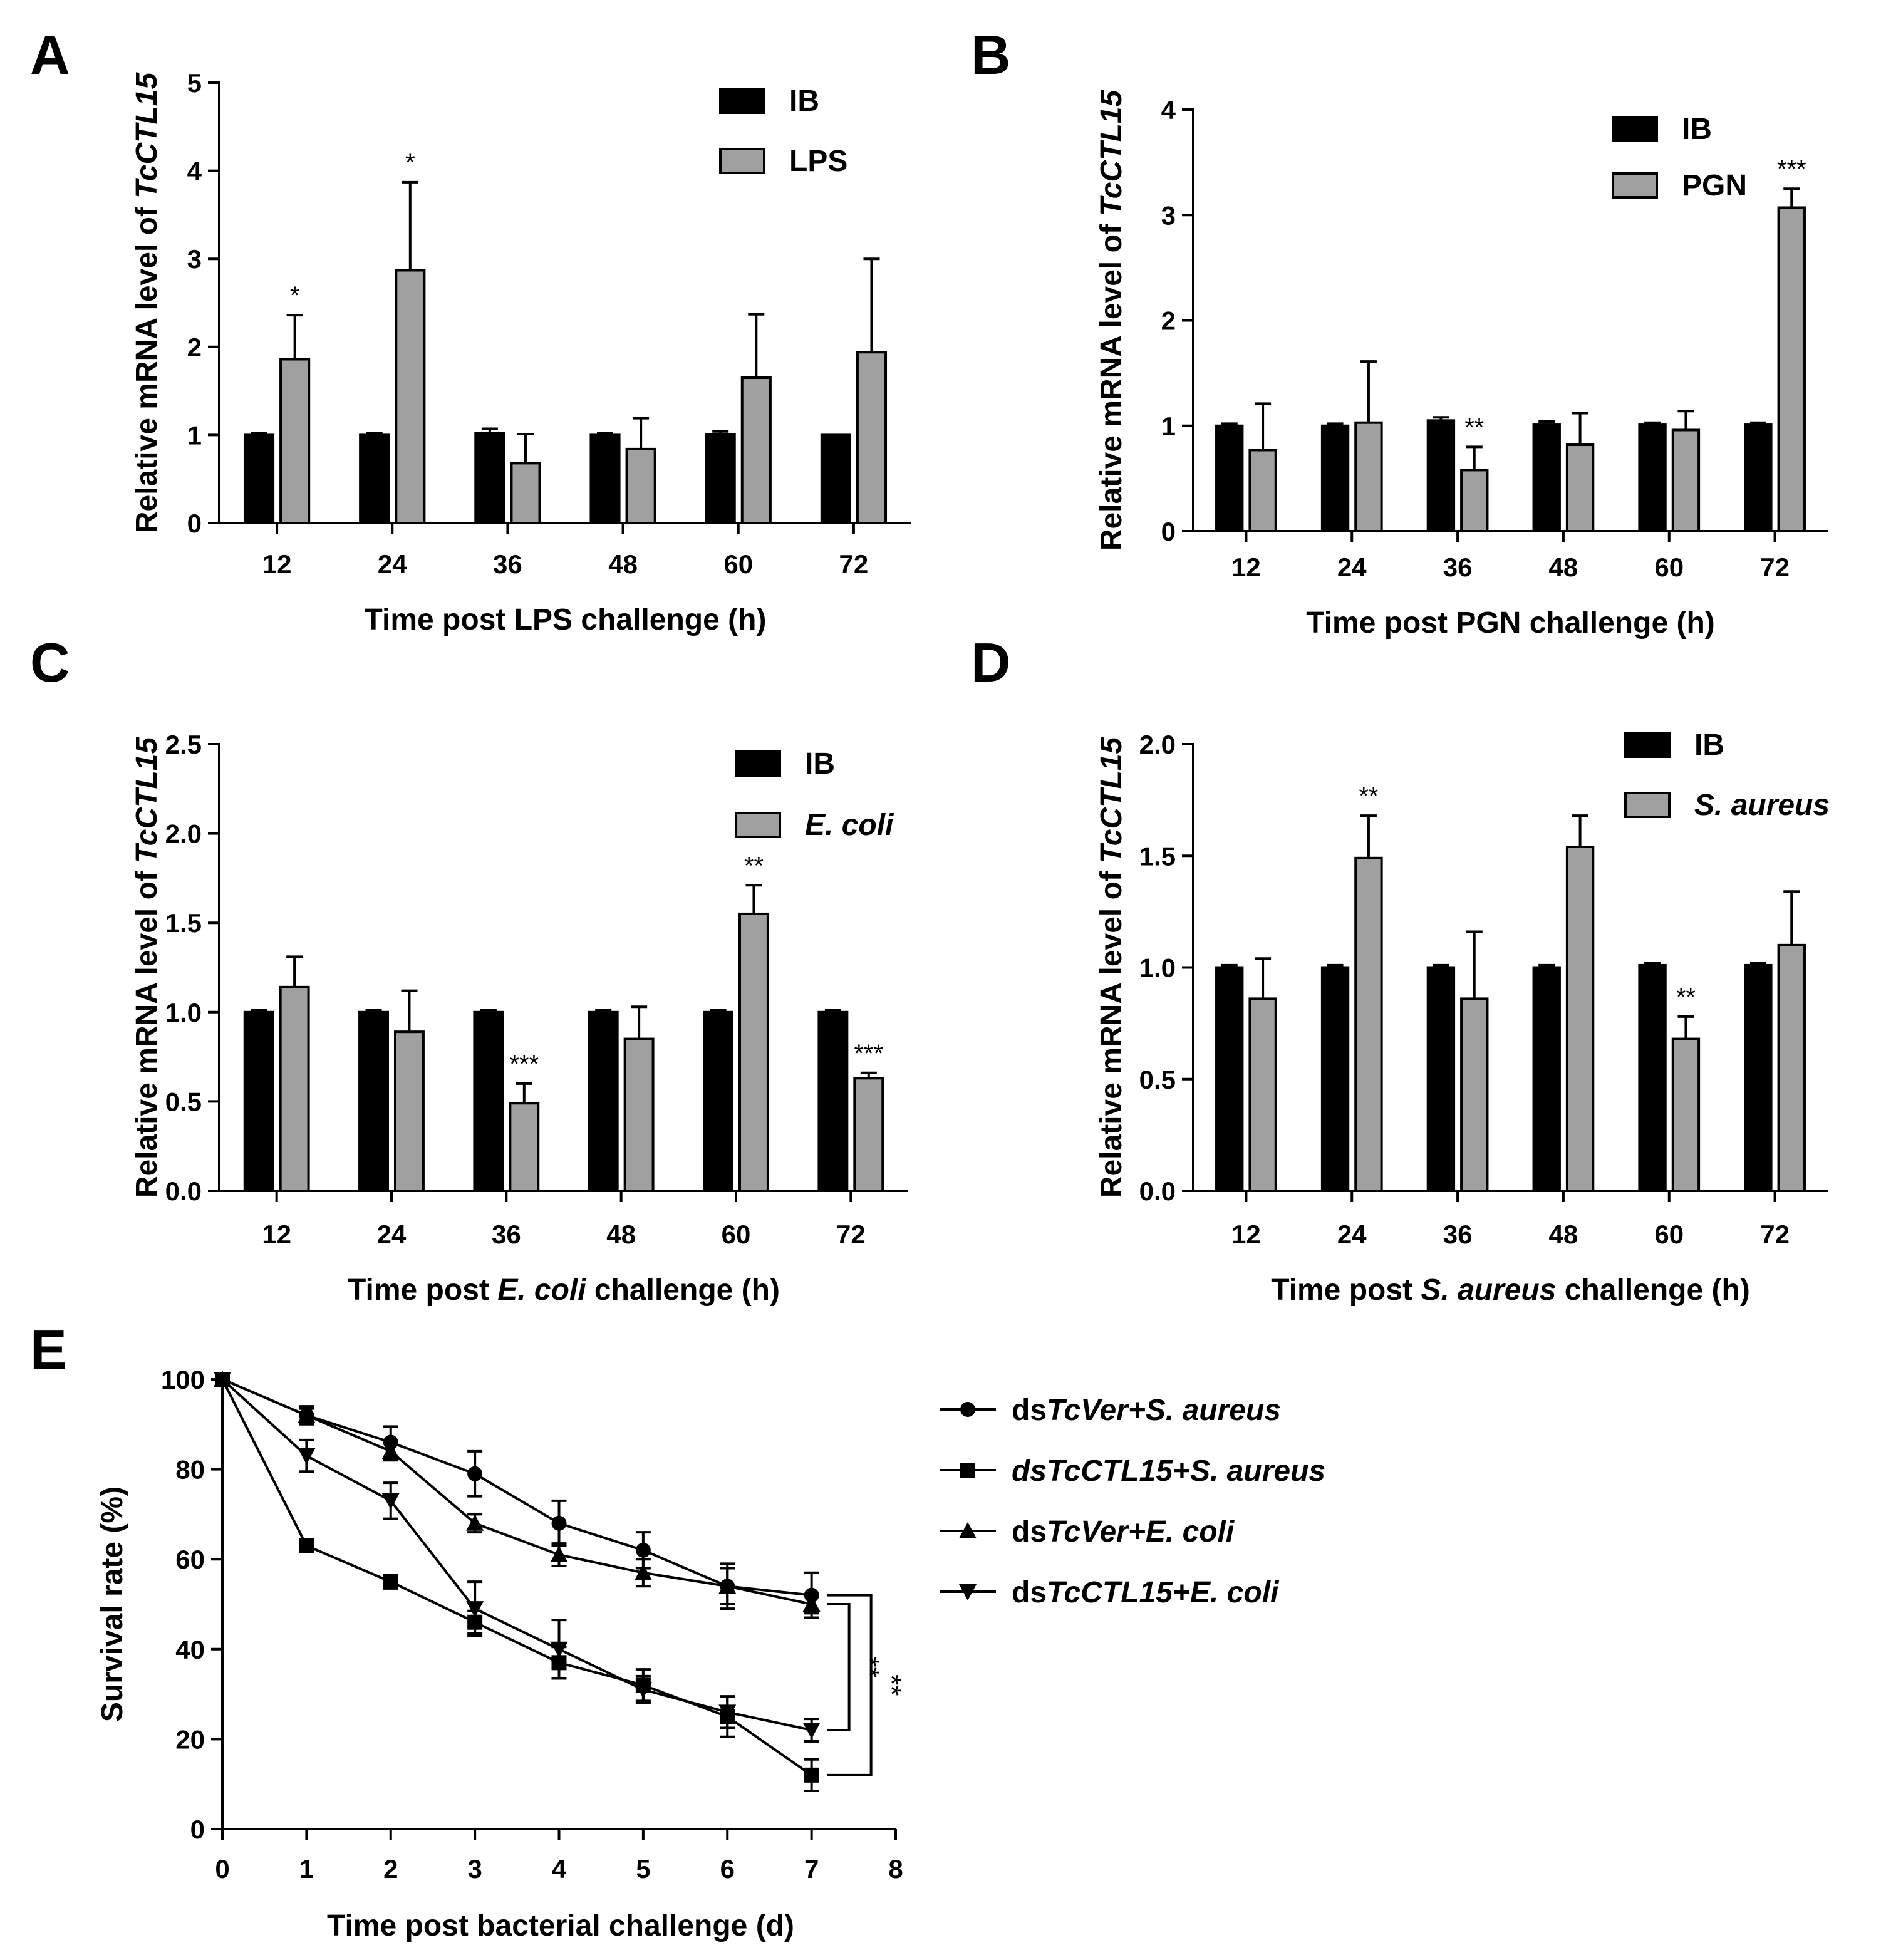 Image resolution: width=1881 pixels, height=1960 pixels. What do you see at coordinates (1488, 1290) in the screenshot?
I see `x-axis-title-agent: S. aureus` at bounding box center [1488, 1290].